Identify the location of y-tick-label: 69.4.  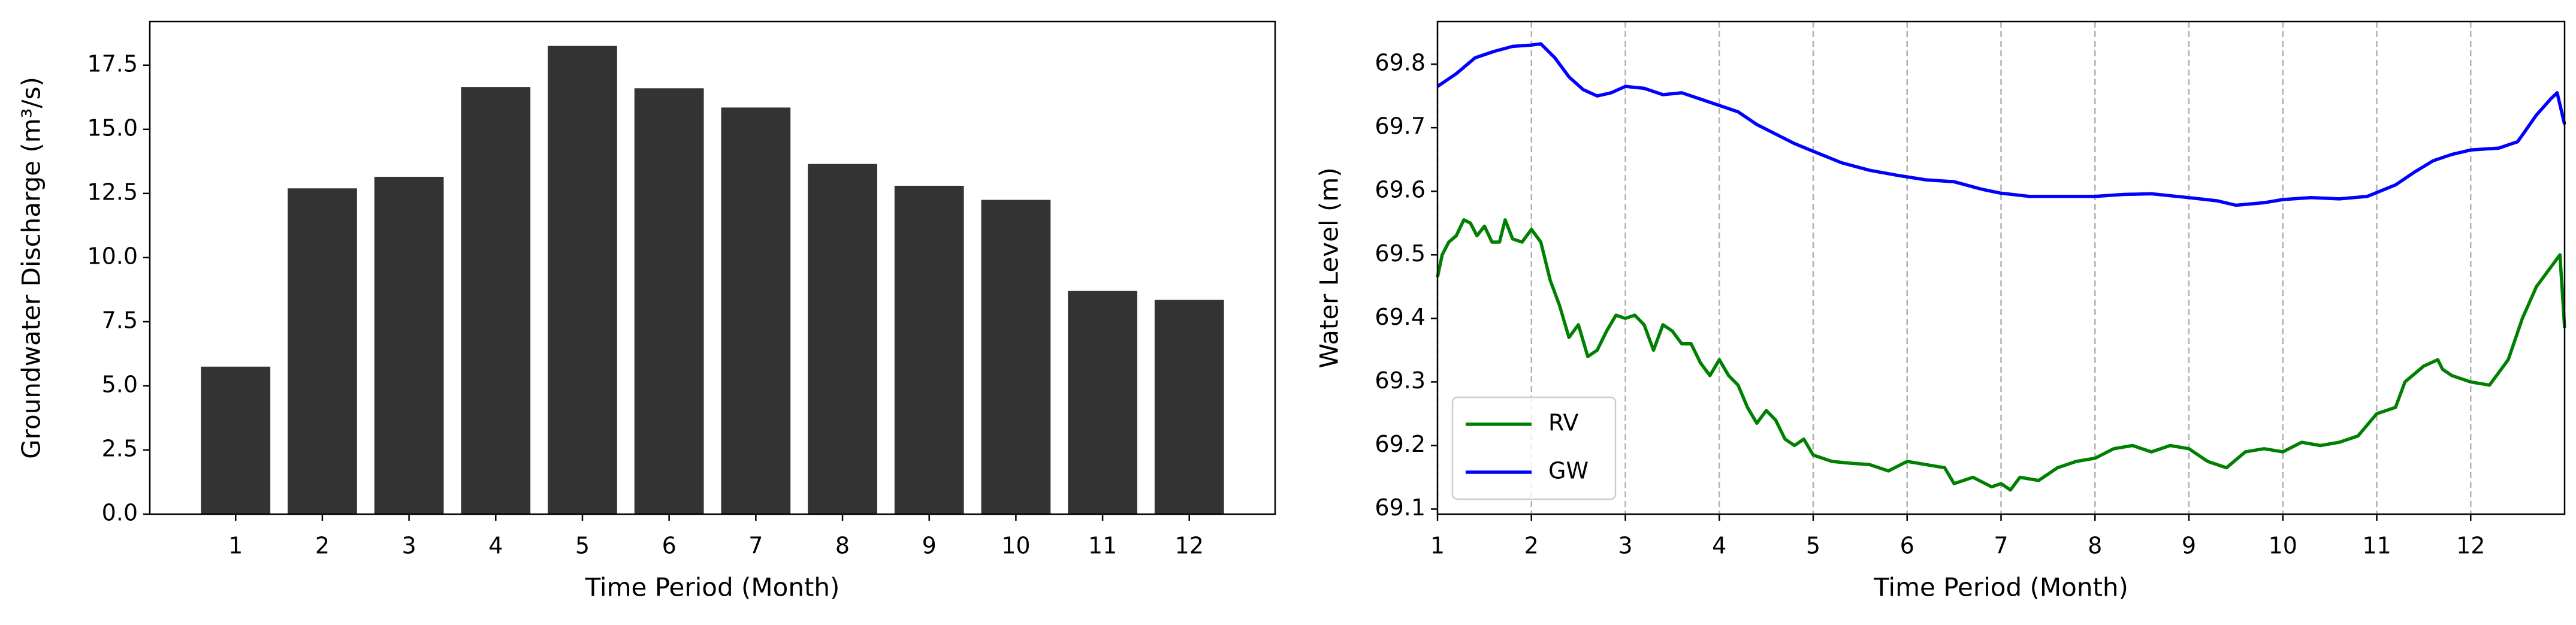
(1401, 317).